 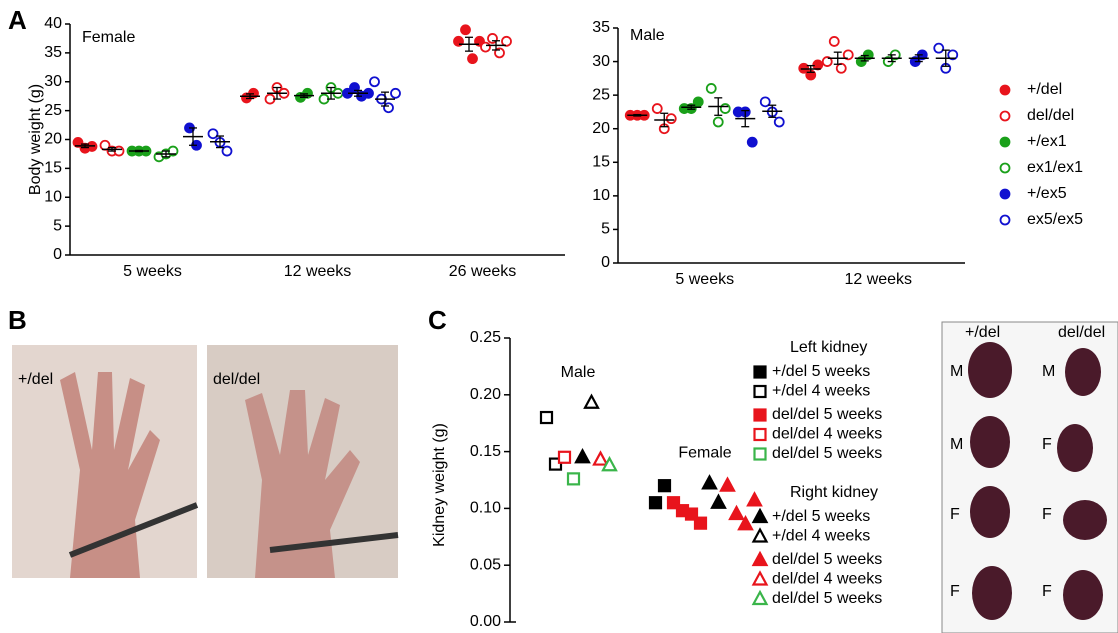 What do you see at coordinates (53, 23) in the screenshot?
I see `y-tick-label: 40` at bounding box center [53, 23].